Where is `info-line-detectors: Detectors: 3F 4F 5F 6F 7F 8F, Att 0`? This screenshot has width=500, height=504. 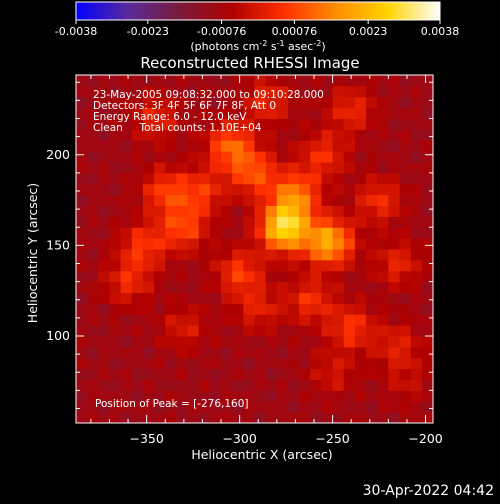 info-line-detectors: Detectors: 3F 4F 5F 6F 7F 8F, Att 0 is located at coordinates (184, 106).